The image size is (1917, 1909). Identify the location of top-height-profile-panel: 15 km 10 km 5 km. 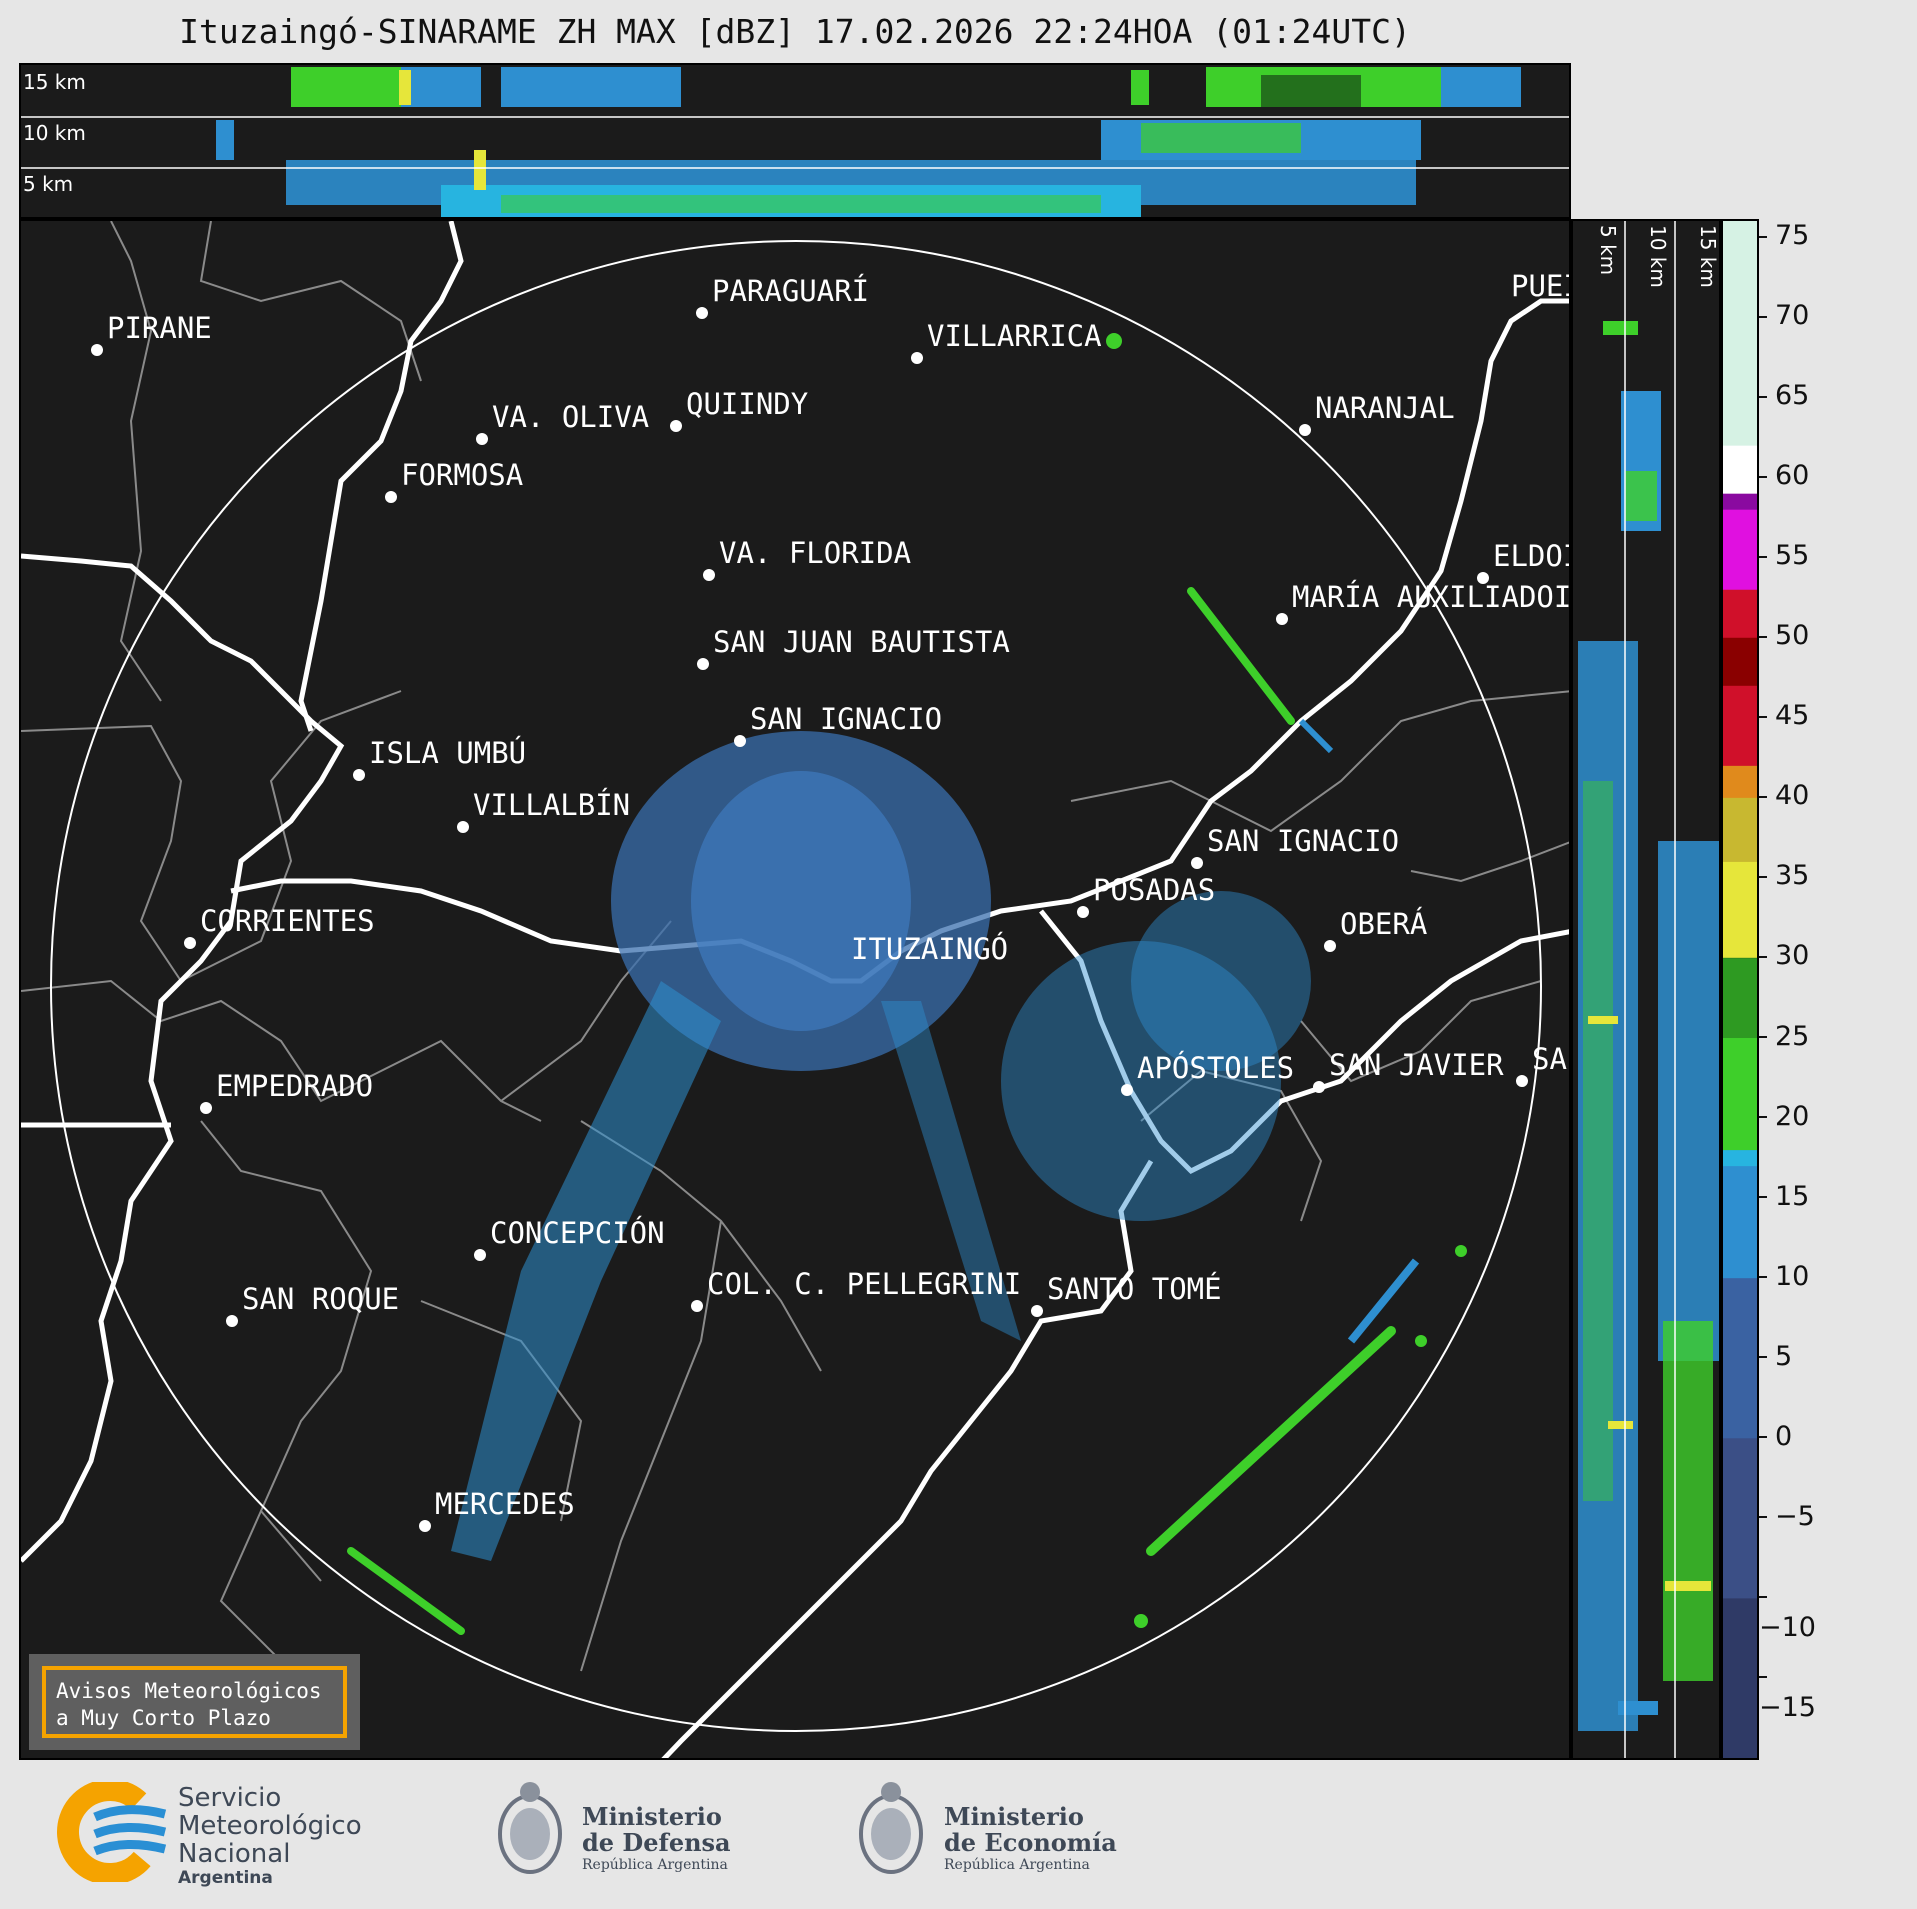
(795, 141).